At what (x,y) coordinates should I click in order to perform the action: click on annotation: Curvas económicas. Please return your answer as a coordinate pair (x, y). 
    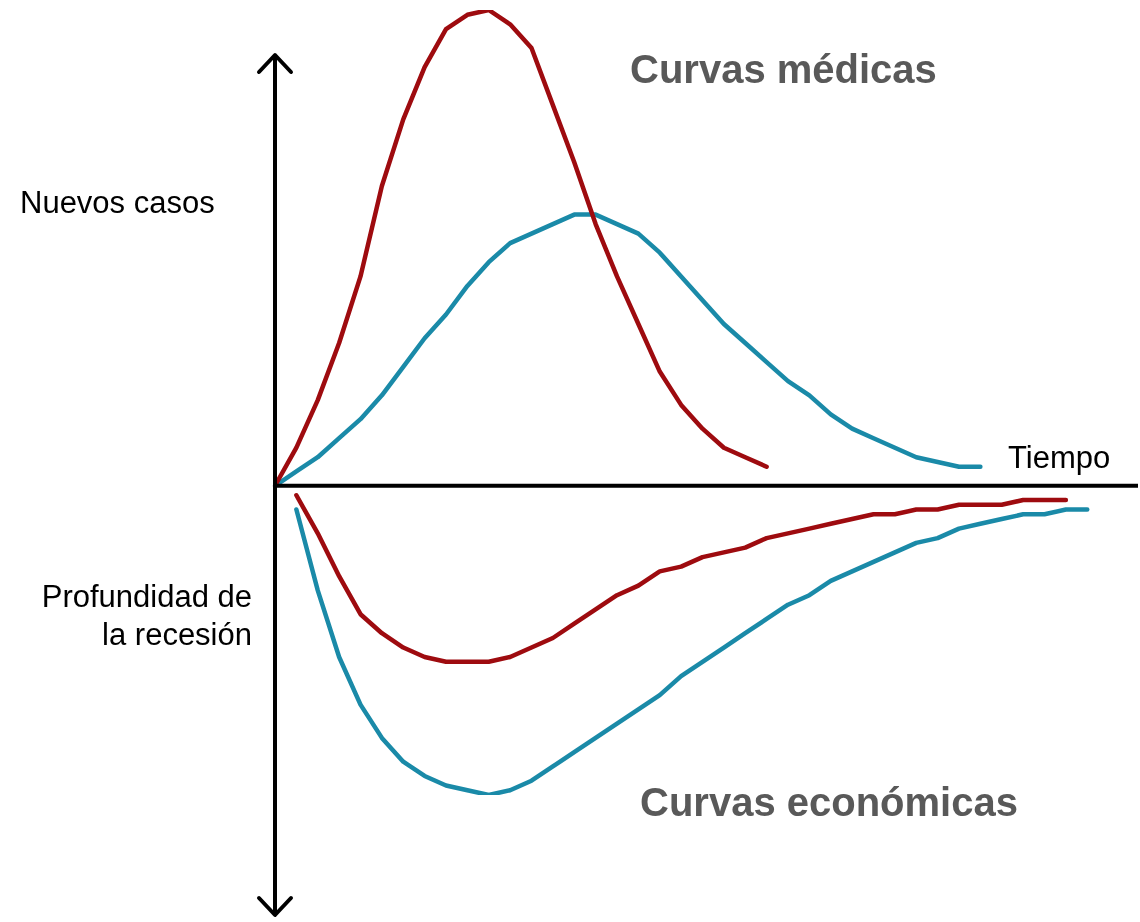
    Looking at the image, I should click on (829, 802).